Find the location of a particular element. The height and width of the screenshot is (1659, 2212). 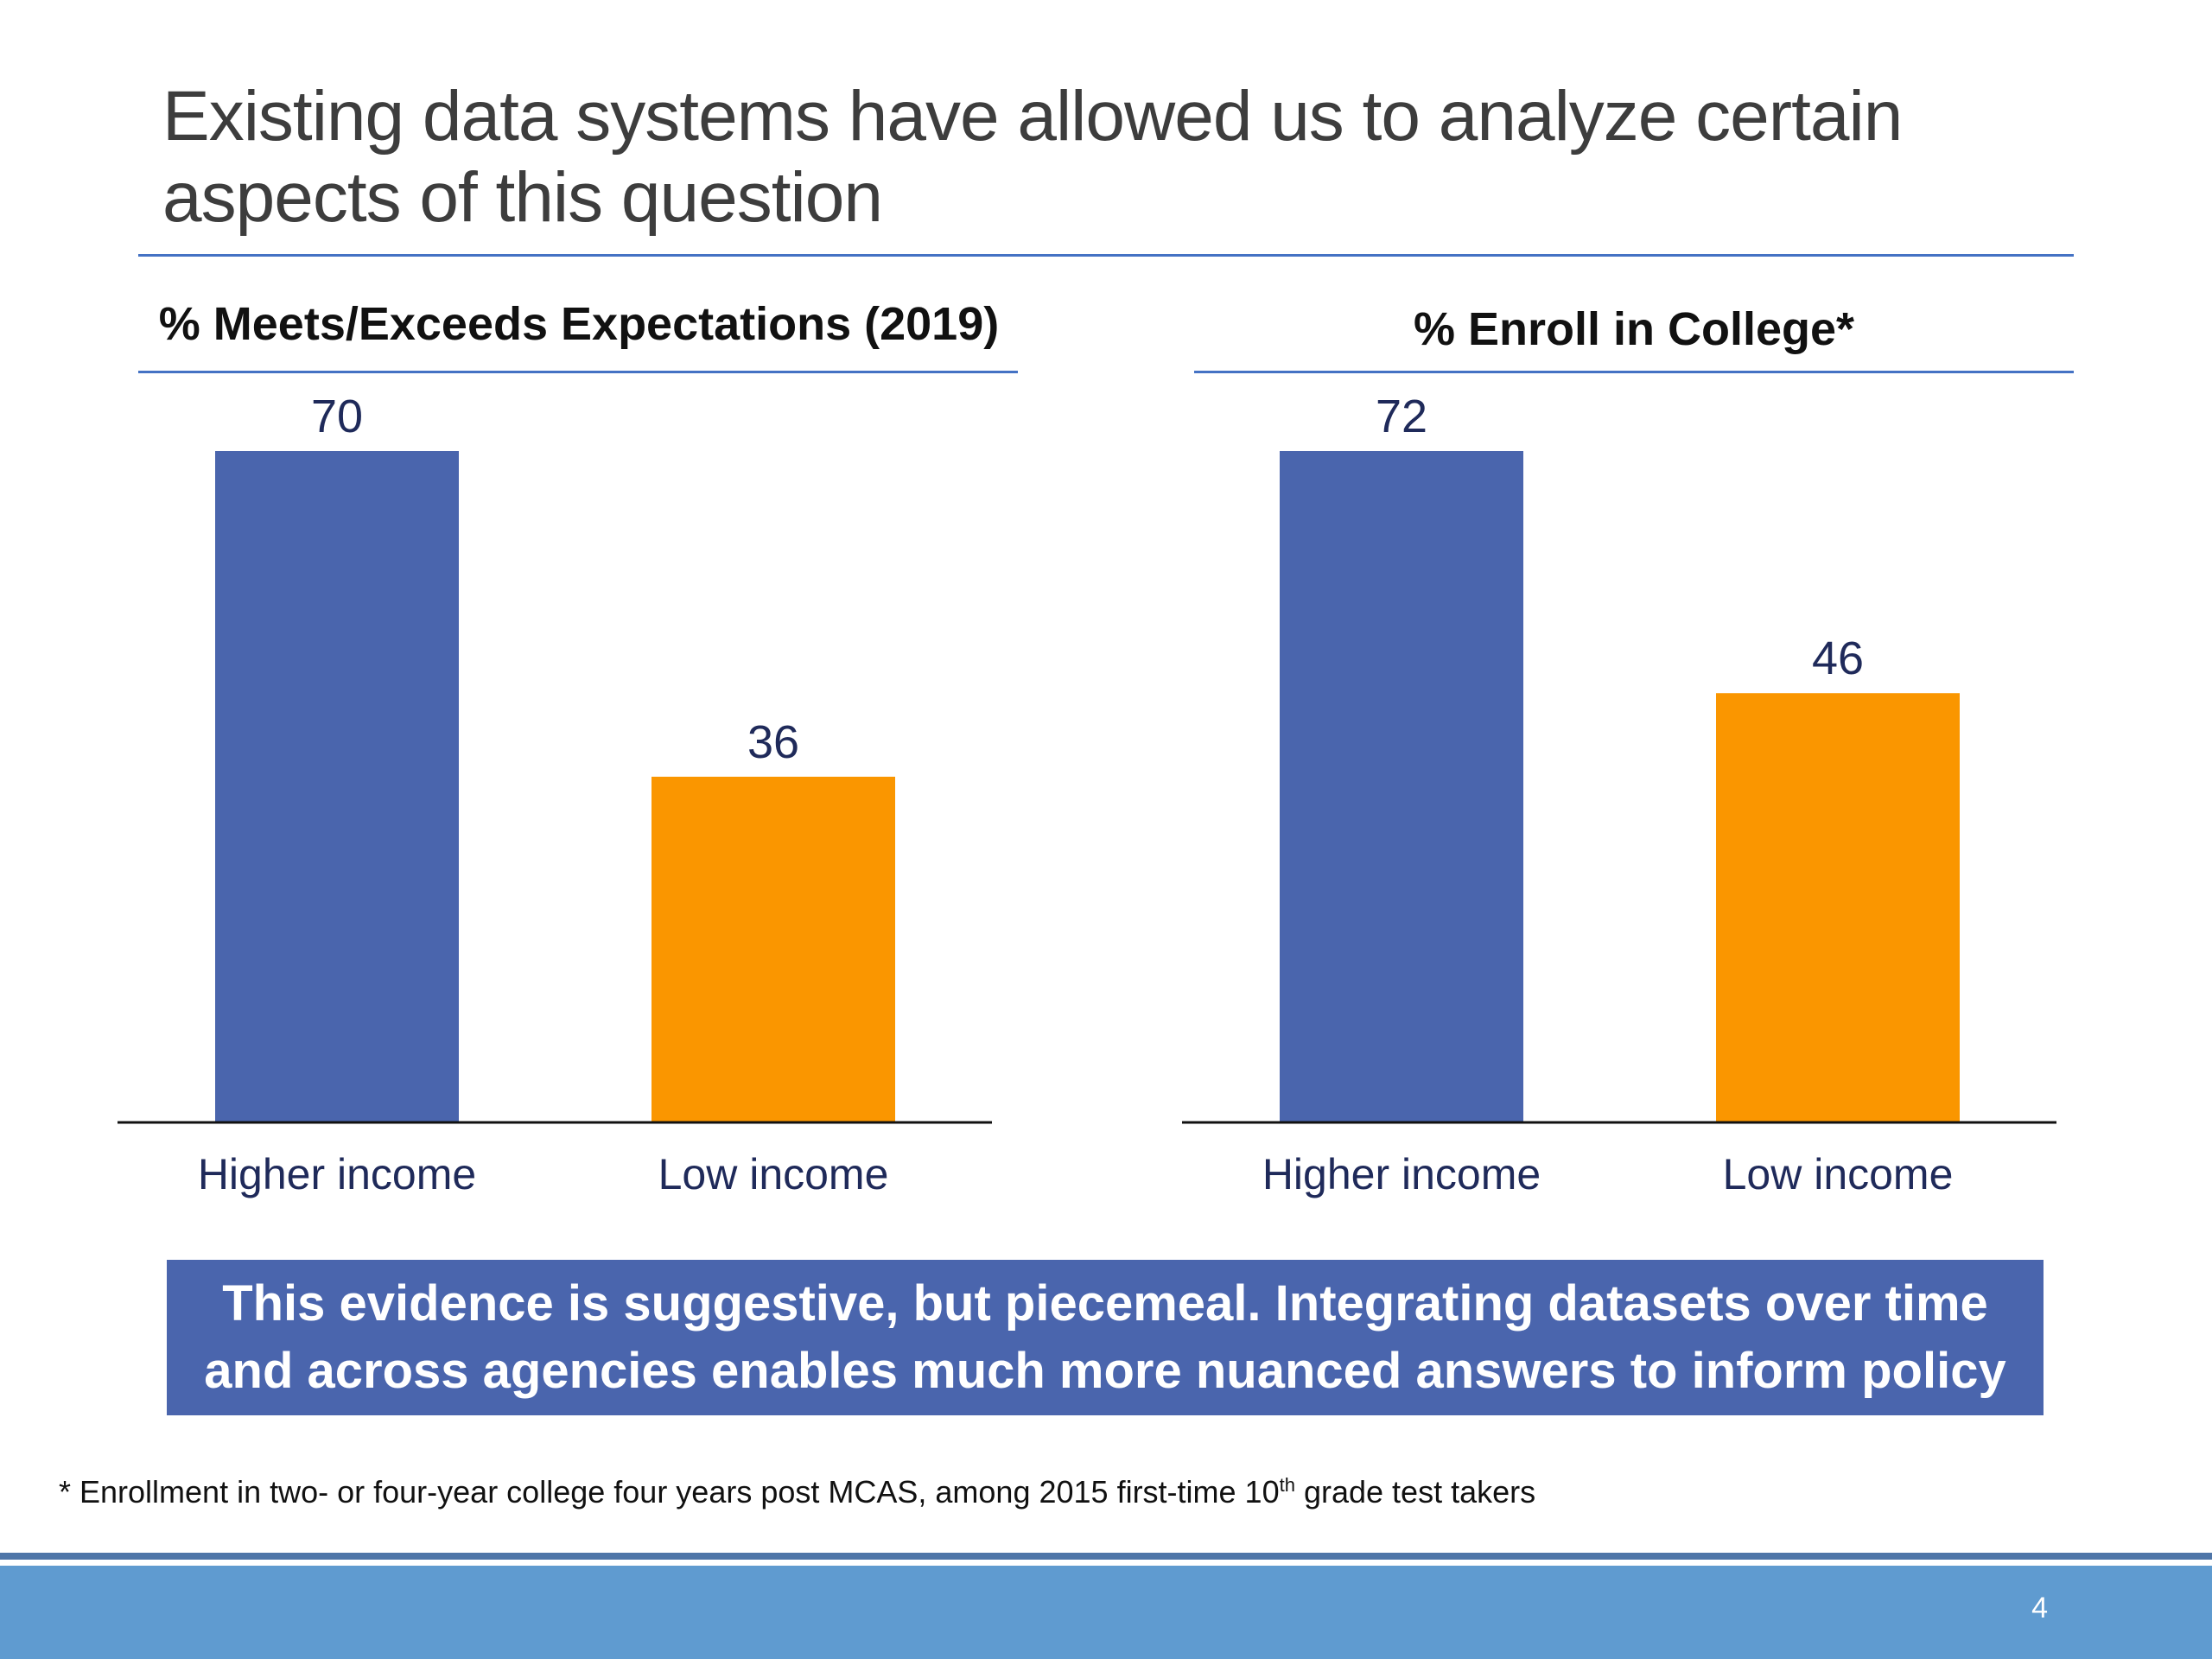

bar-value-label: 72 is located at coordinates (1401, 416).